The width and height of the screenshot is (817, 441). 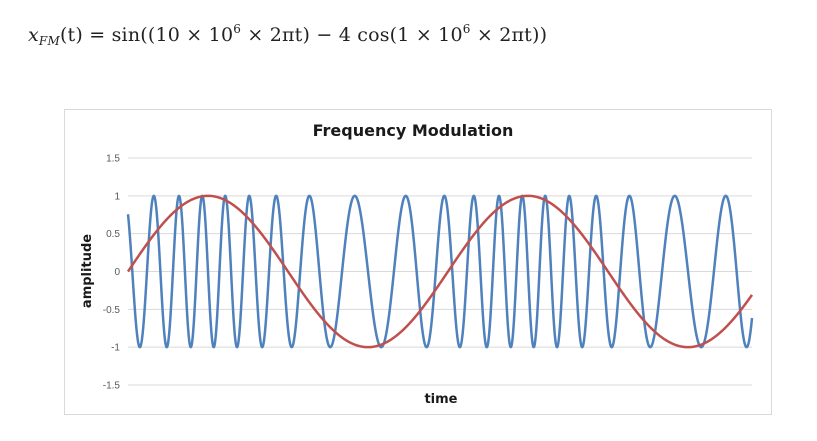 I want to click on y-tick-label: 1, so click(x=117, y=196).